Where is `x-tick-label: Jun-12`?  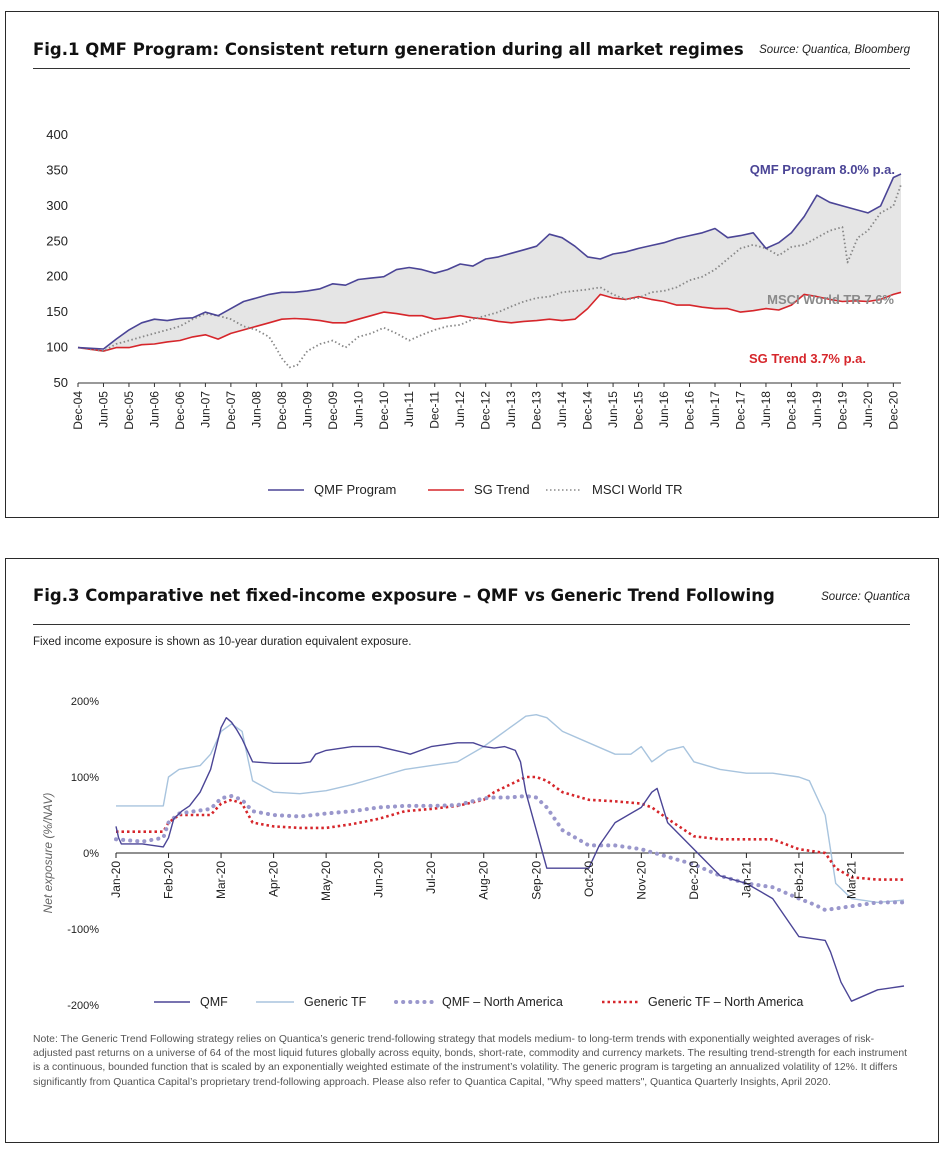
x-tick-label: Jun-12 is located at coordinates (460, 409).